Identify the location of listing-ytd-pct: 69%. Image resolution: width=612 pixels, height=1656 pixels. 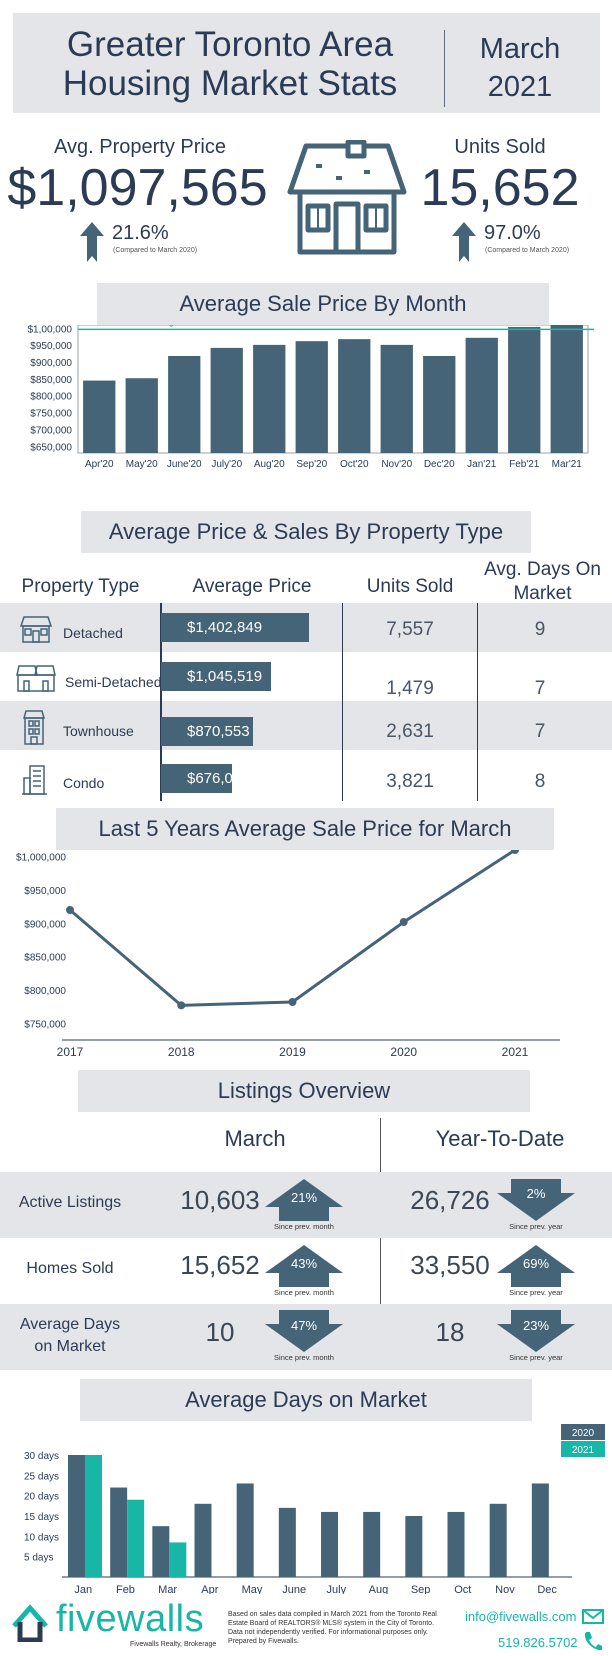
(536, 1263).